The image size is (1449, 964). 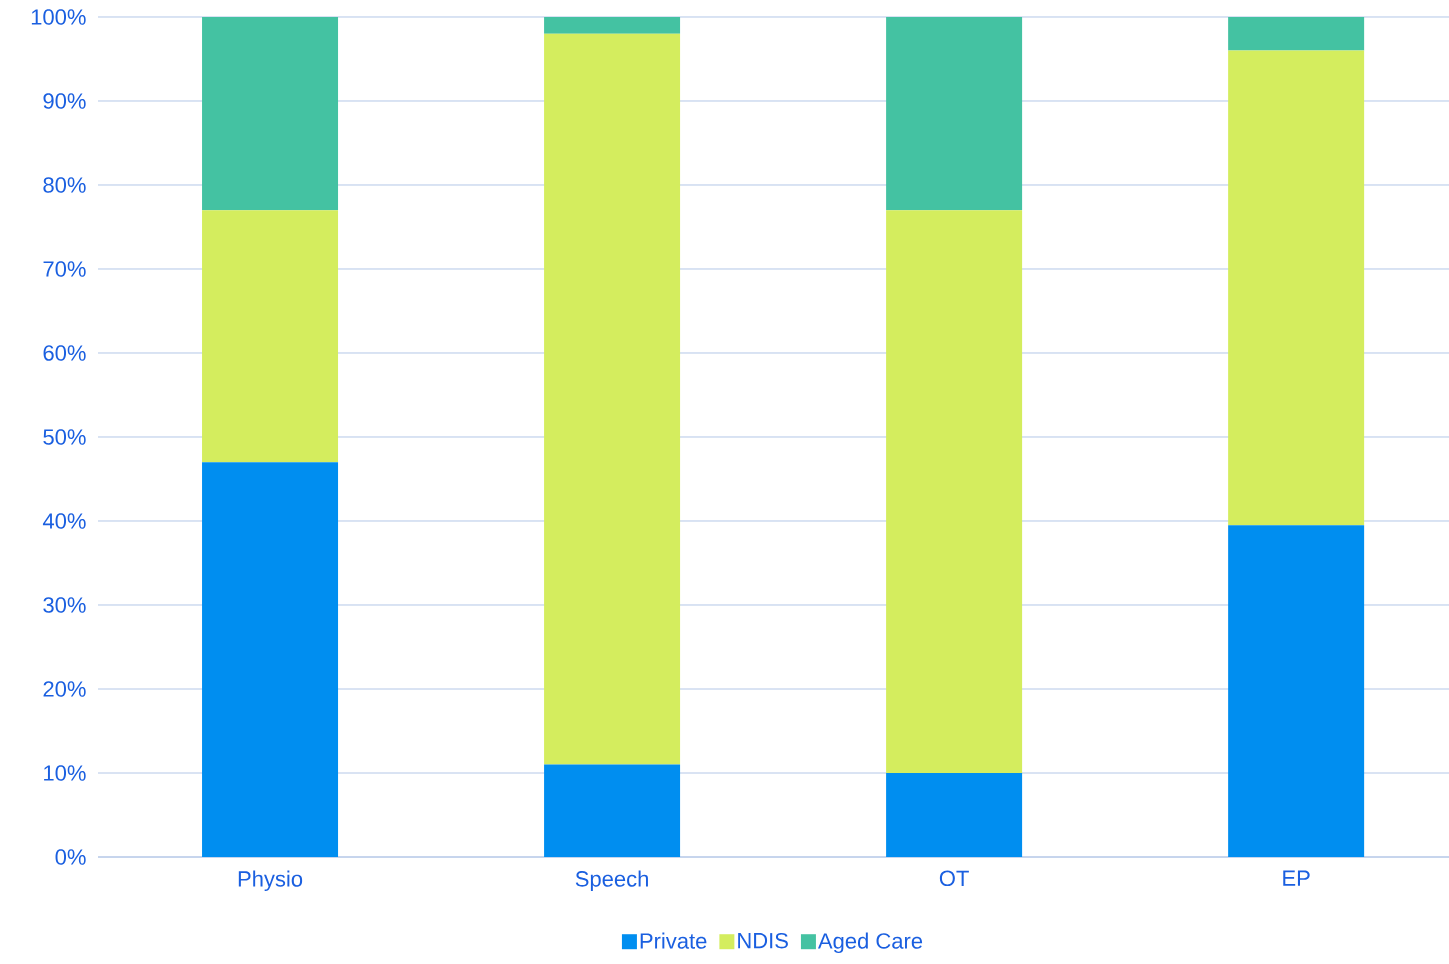 What do you see at coordinates (1296, 878) in the screenshot?
I see `x-tick-label: EP` at bounding box center [1296, 878].